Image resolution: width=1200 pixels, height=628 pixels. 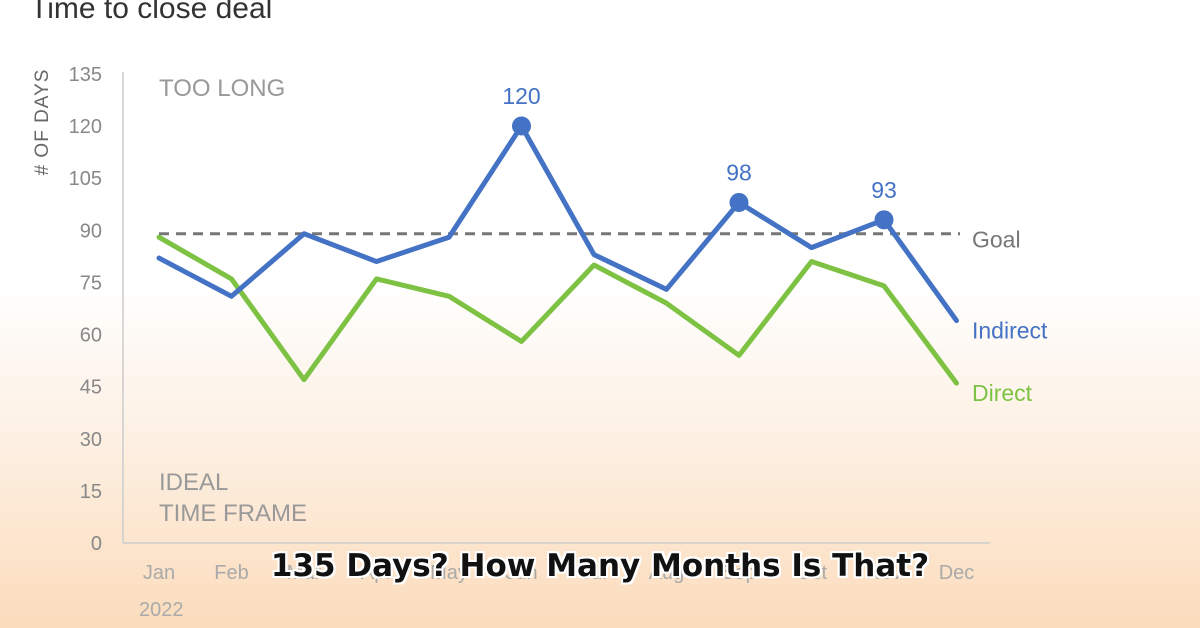 I want to click on x-tick-labels: Jan Feb Mar Apr May Jun Jul Aug Sep Oct Nov Dec, so click(x=558, y=573).